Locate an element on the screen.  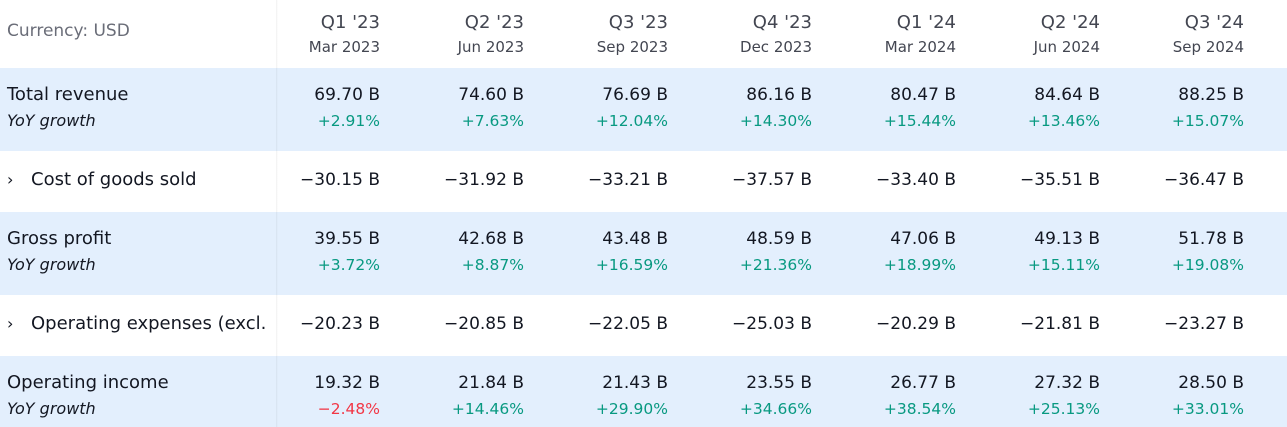
value: −21.81 B is located at coordinates (1060, 324).